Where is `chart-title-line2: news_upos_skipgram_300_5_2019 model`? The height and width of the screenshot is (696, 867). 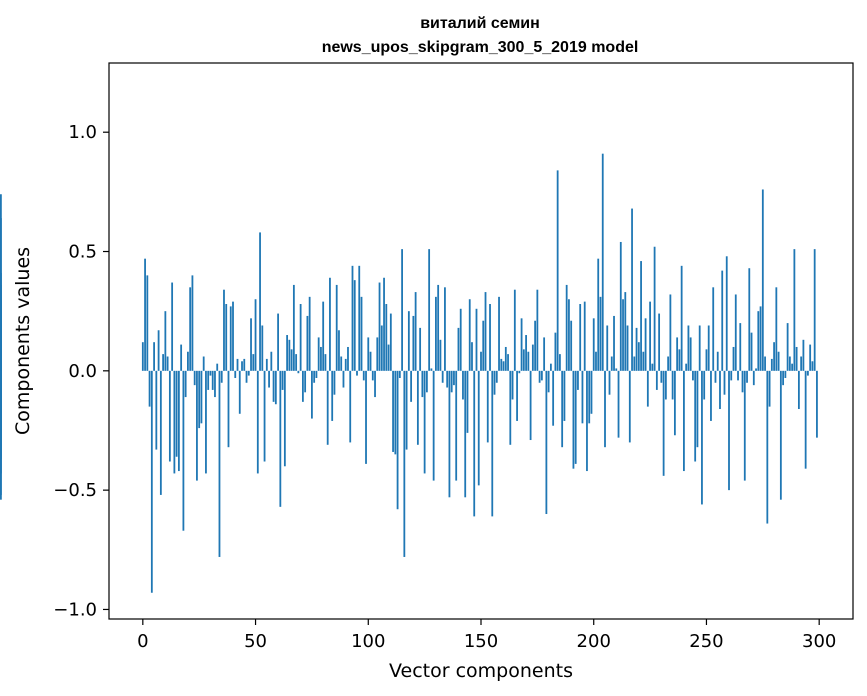
chart-title-line2: news_upos_skipgram_300_5_2019 model is located at coordinates (480, 47).